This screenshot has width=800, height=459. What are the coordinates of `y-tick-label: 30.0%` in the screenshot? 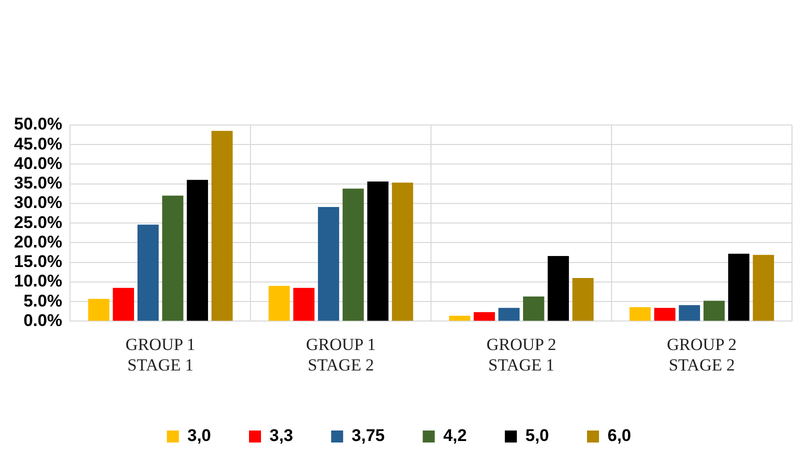 It's located at (38, 202).